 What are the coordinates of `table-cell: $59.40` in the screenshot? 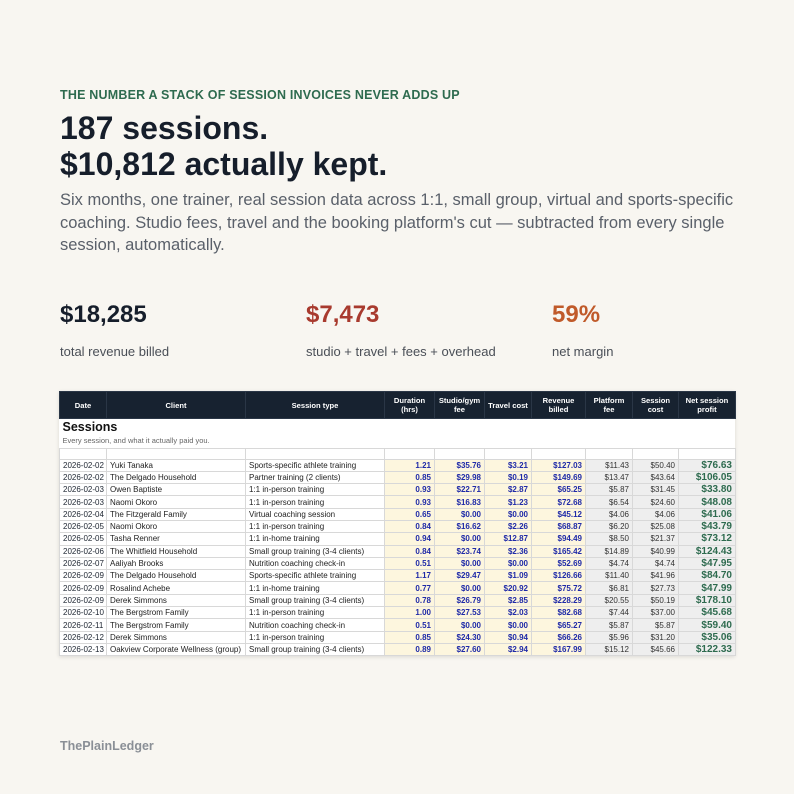 It's located at (707, 625).